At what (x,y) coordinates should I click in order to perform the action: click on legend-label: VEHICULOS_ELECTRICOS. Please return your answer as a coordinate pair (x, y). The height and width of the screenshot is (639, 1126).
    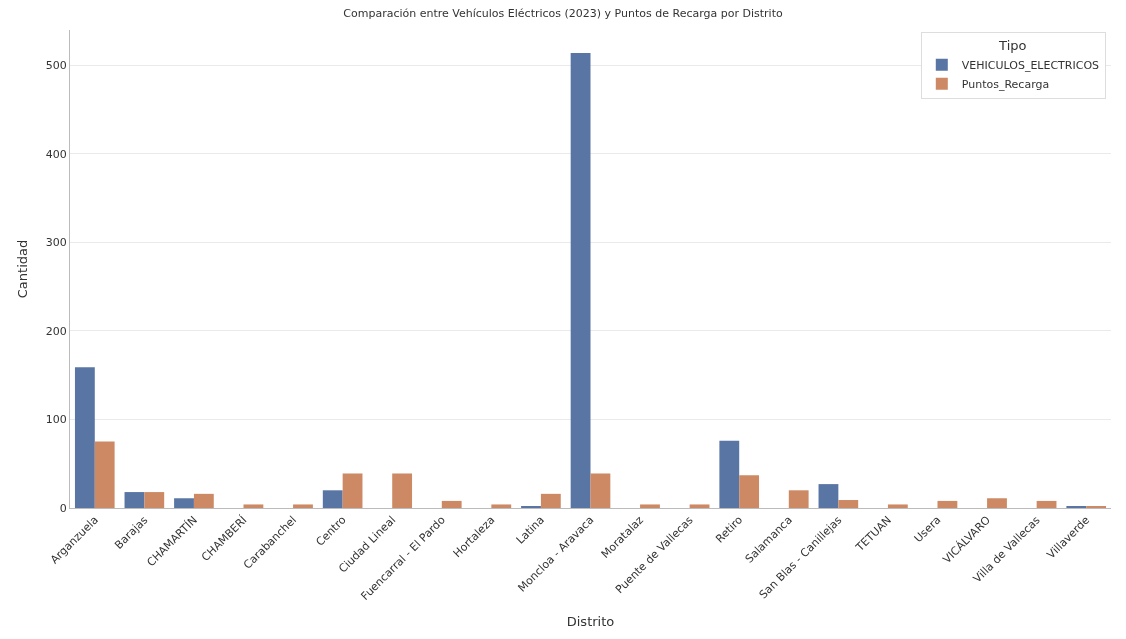
    Looking at the image, I should click on (1030, 66).